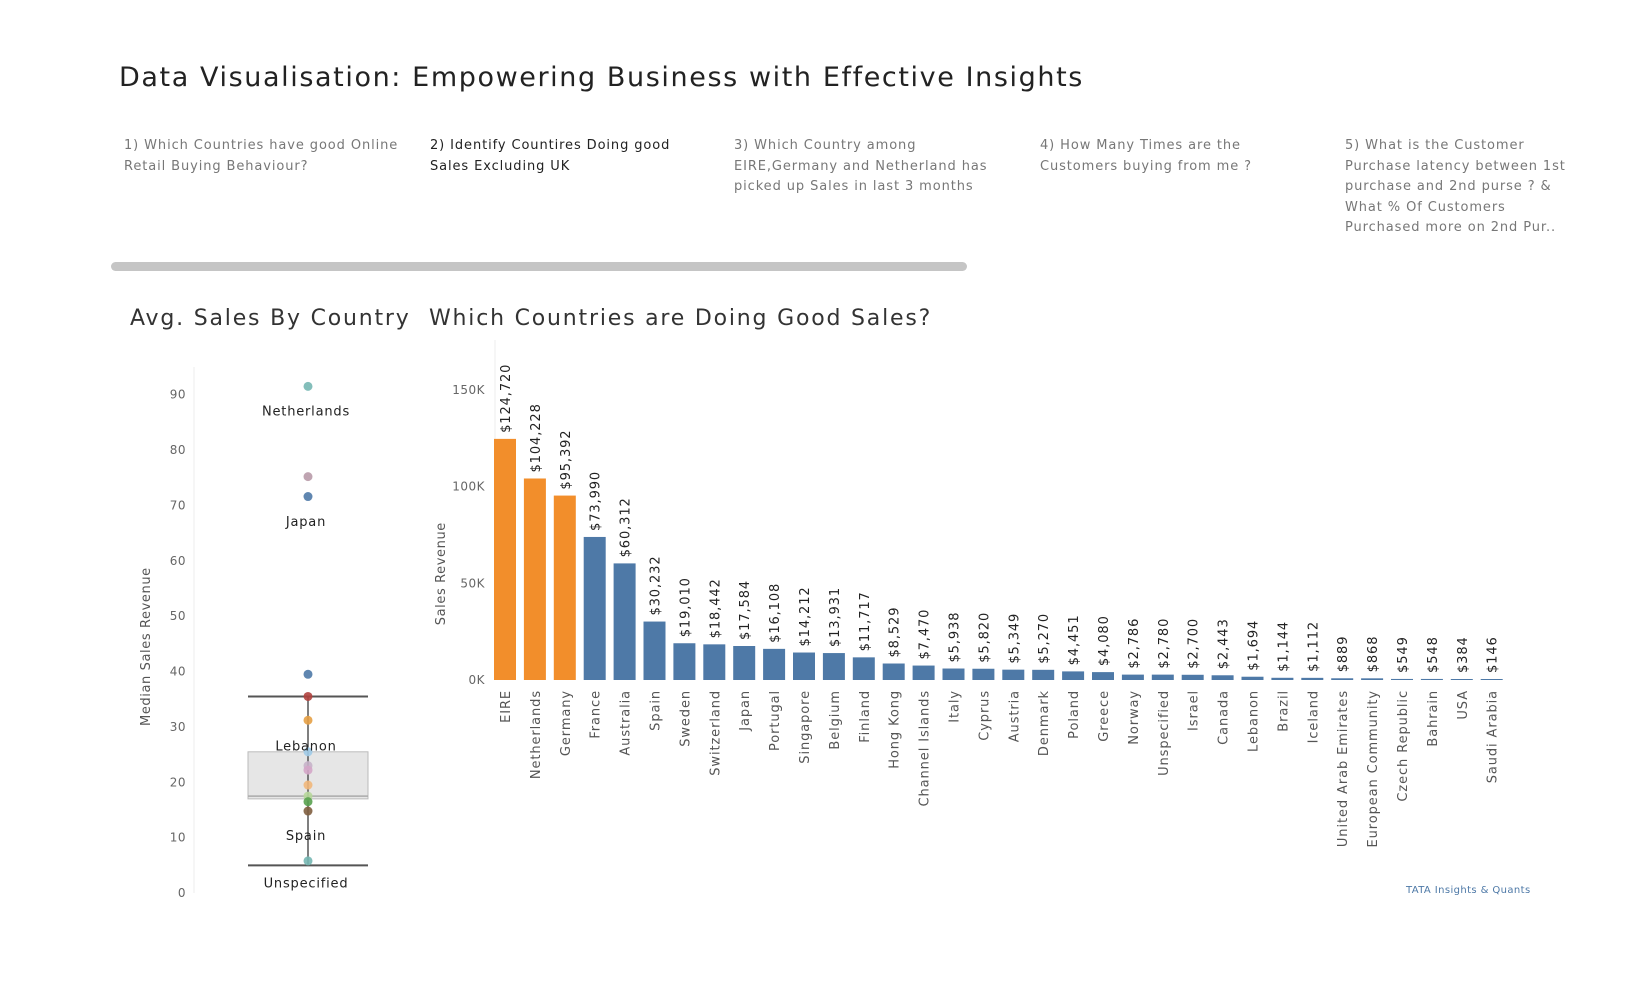 The image size is (1652, 996). I want to click on bar-data-label: $16,108, so click(775, 613).